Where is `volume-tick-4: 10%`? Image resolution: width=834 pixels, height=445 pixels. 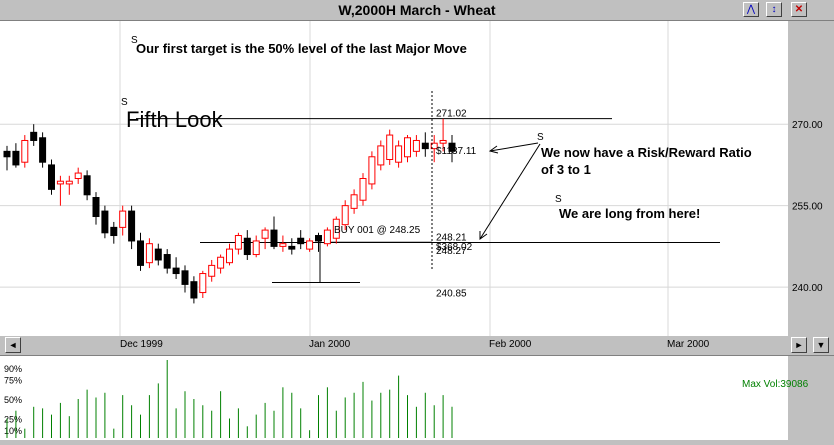
volume-tick-4: 10% is located at coordinates (13, 431).